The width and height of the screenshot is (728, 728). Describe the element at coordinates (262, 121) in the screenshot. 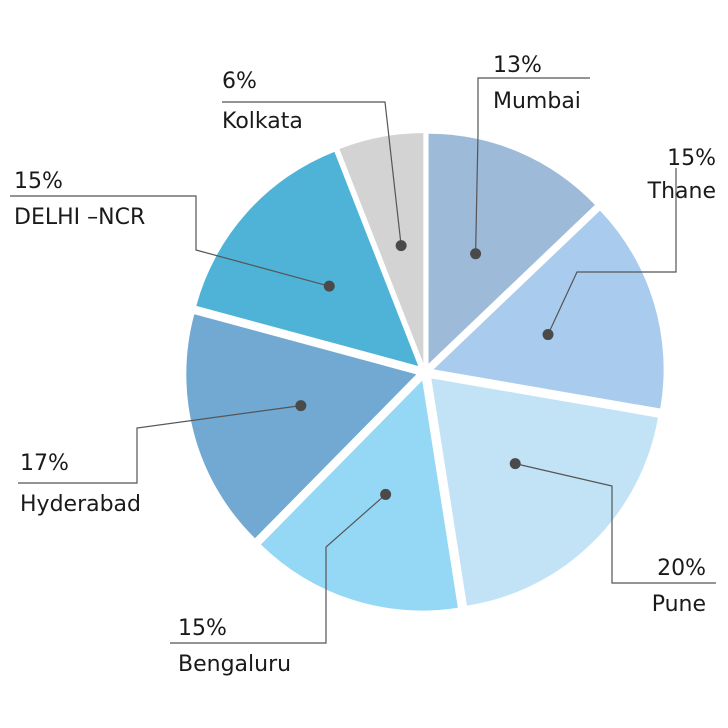

I see `slice-category-label: Kolkata` at that location.